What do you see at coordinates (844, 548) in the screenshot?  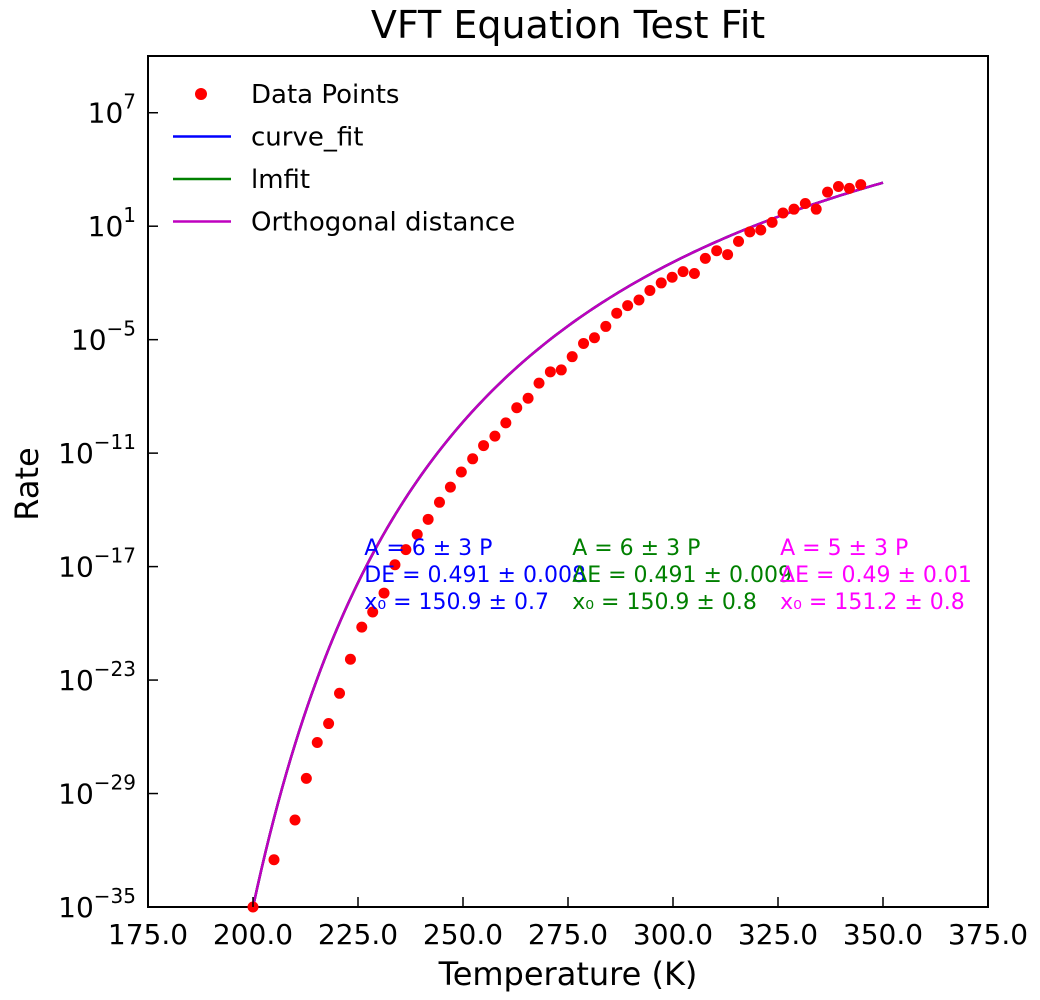 I see `fit-annotation-line: A = 5 ± 3 P` at bounding box center [844, 548].